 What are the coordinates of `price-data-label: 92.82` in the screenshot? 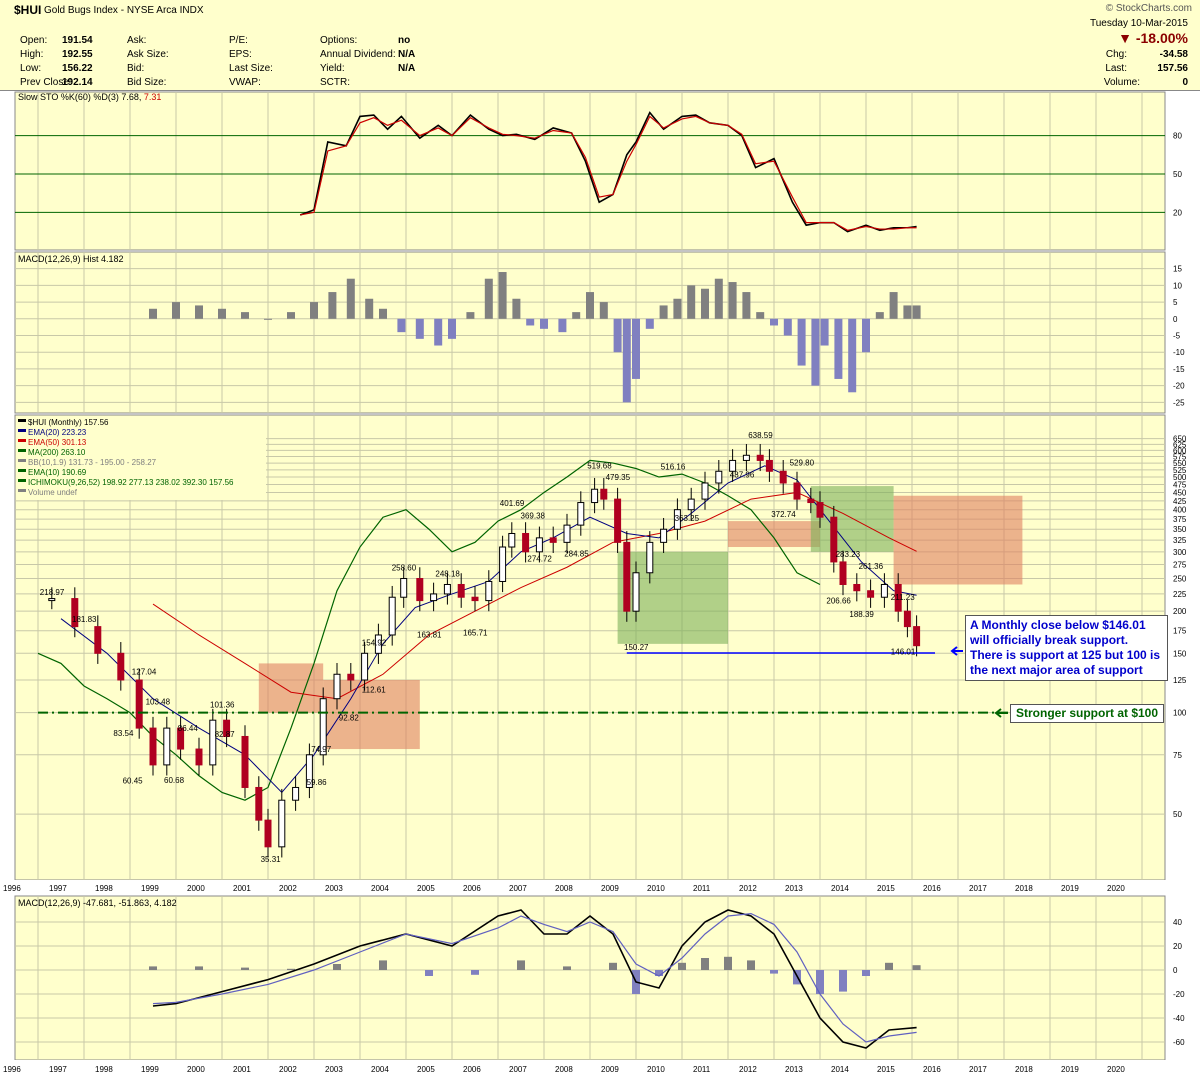 It's located at (349, 718).